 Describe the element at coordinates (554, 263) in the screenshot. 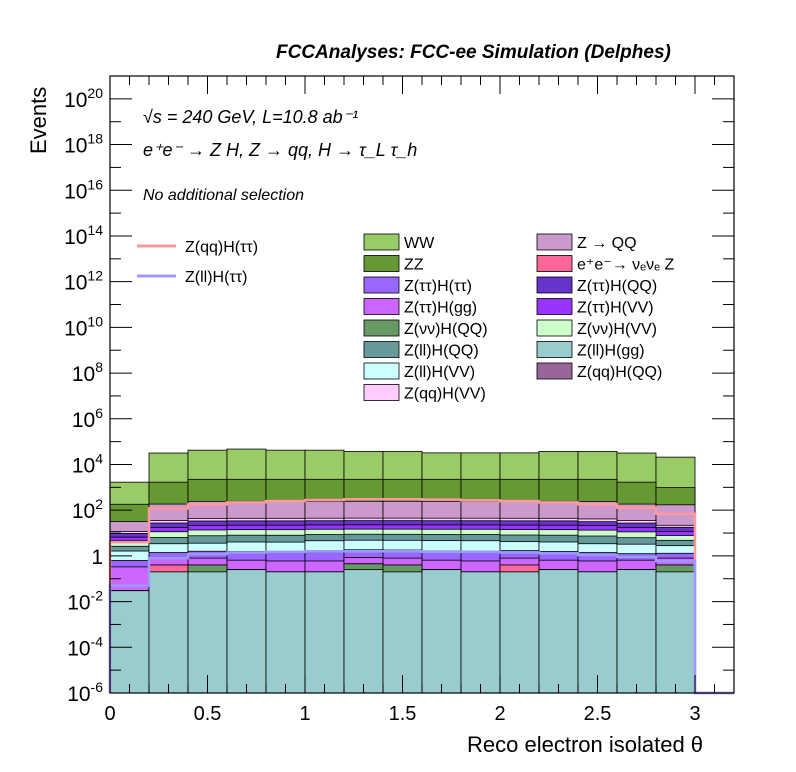

I see `legend-swatch-e-e-z` at that location.